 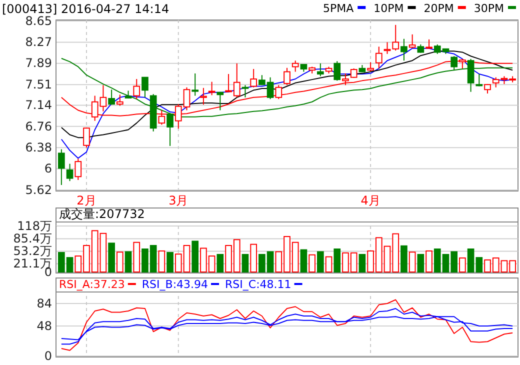 What do you see at coordinates (48, 355) in the screenshot?
I see `y-tick-label: 0` at bounding box center [48, 355].